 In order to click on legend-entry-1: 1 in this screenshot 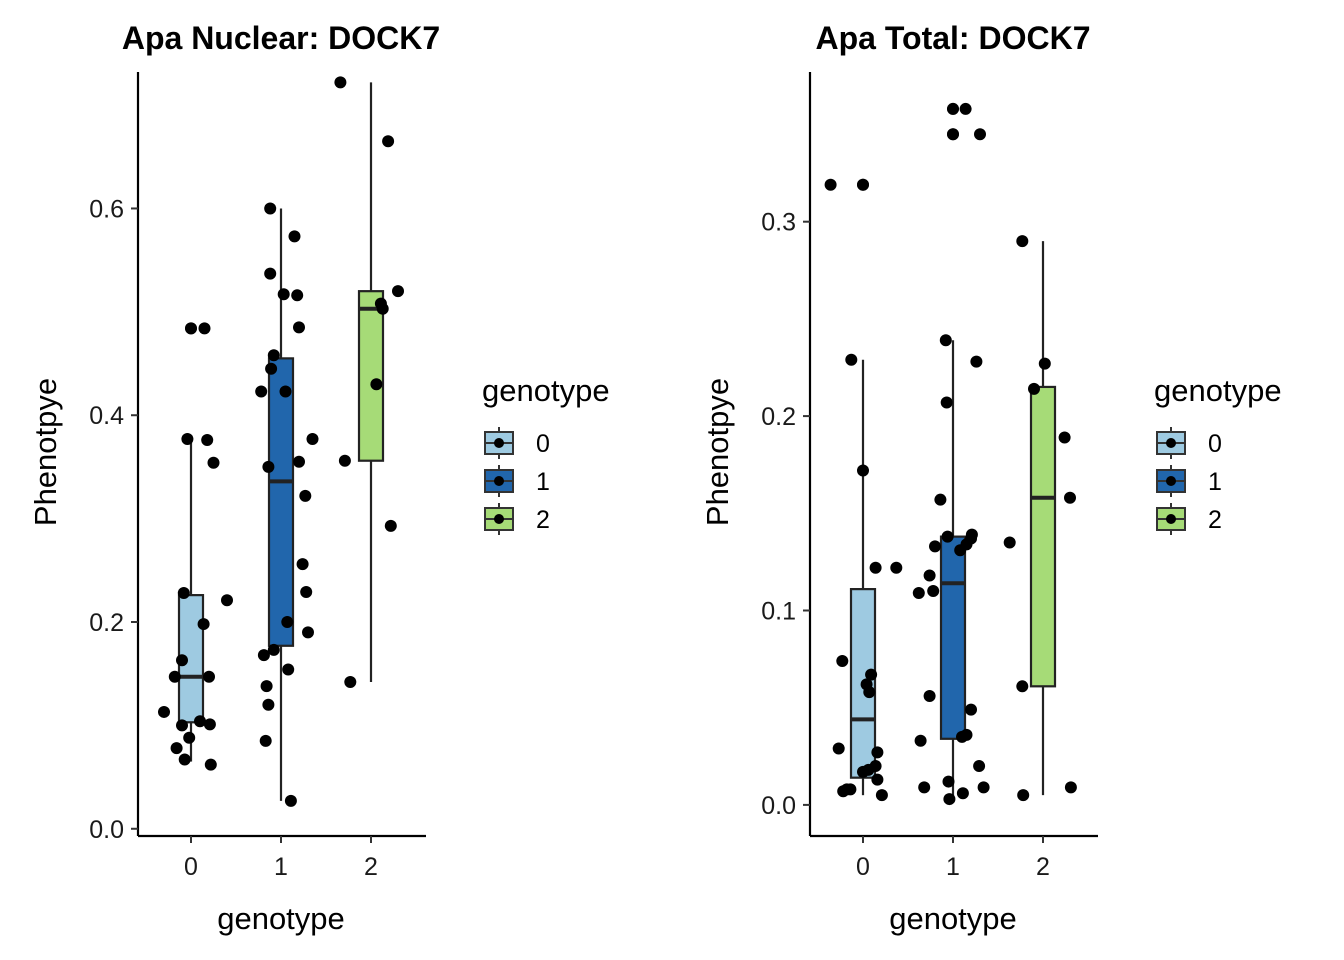, I will do `click(1189, 481)`.